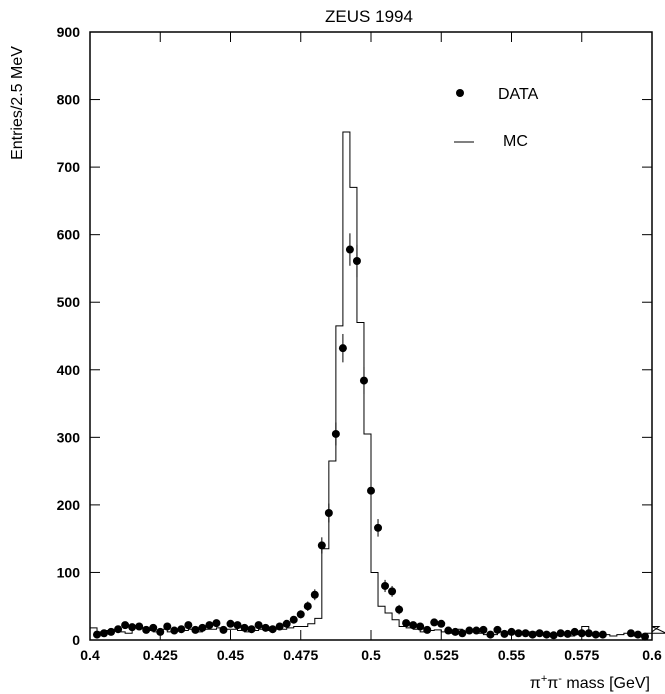  I want to click on x-tick-label: 0.55, so click(511, 655).